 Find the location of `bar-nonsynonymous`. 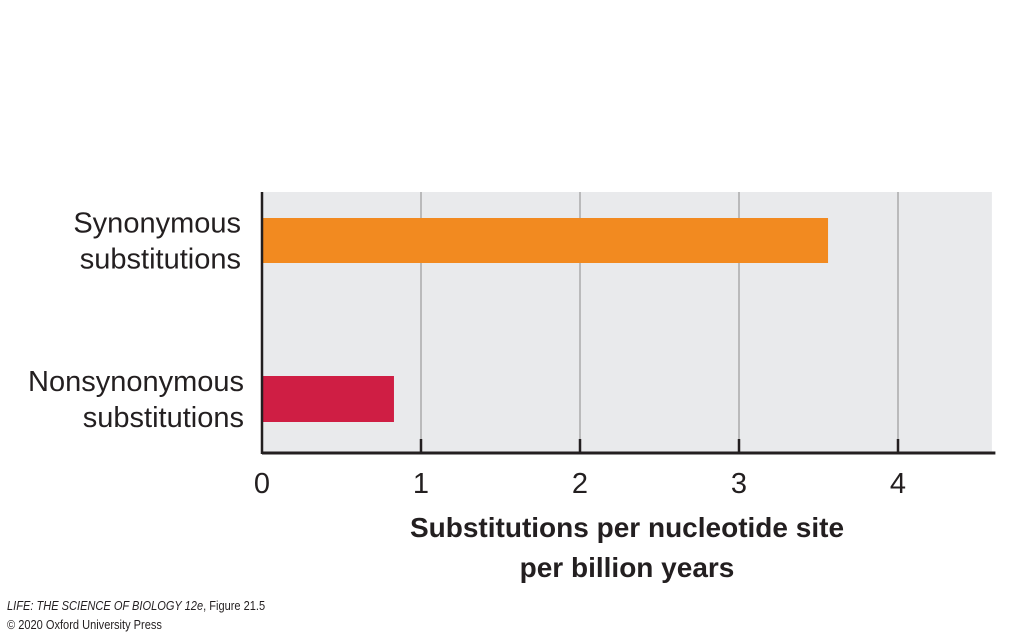

bar-nonsynonymous is located at coordinates (328, 399).